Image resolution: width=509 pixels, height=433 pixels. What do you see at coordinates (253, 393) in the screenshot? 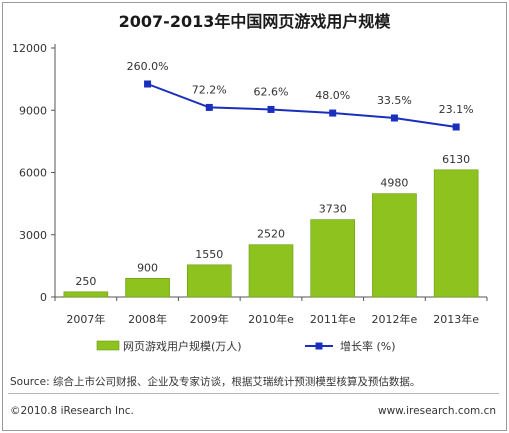
I see `footer-divider` at bounding box center [253, 393].